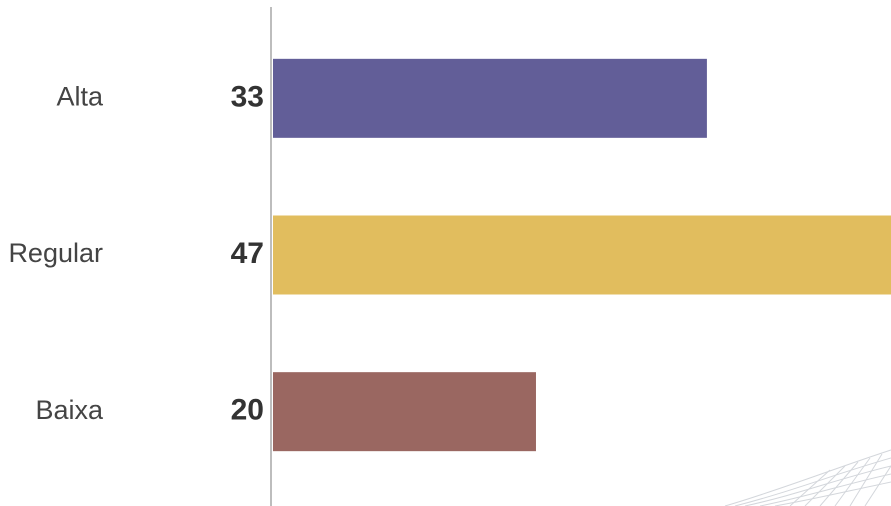 The image size is (891, 506). What do you see at coordinates (247, 253) in the screenshot?
I see `value-label: 47` at bounding box center [247, 253].